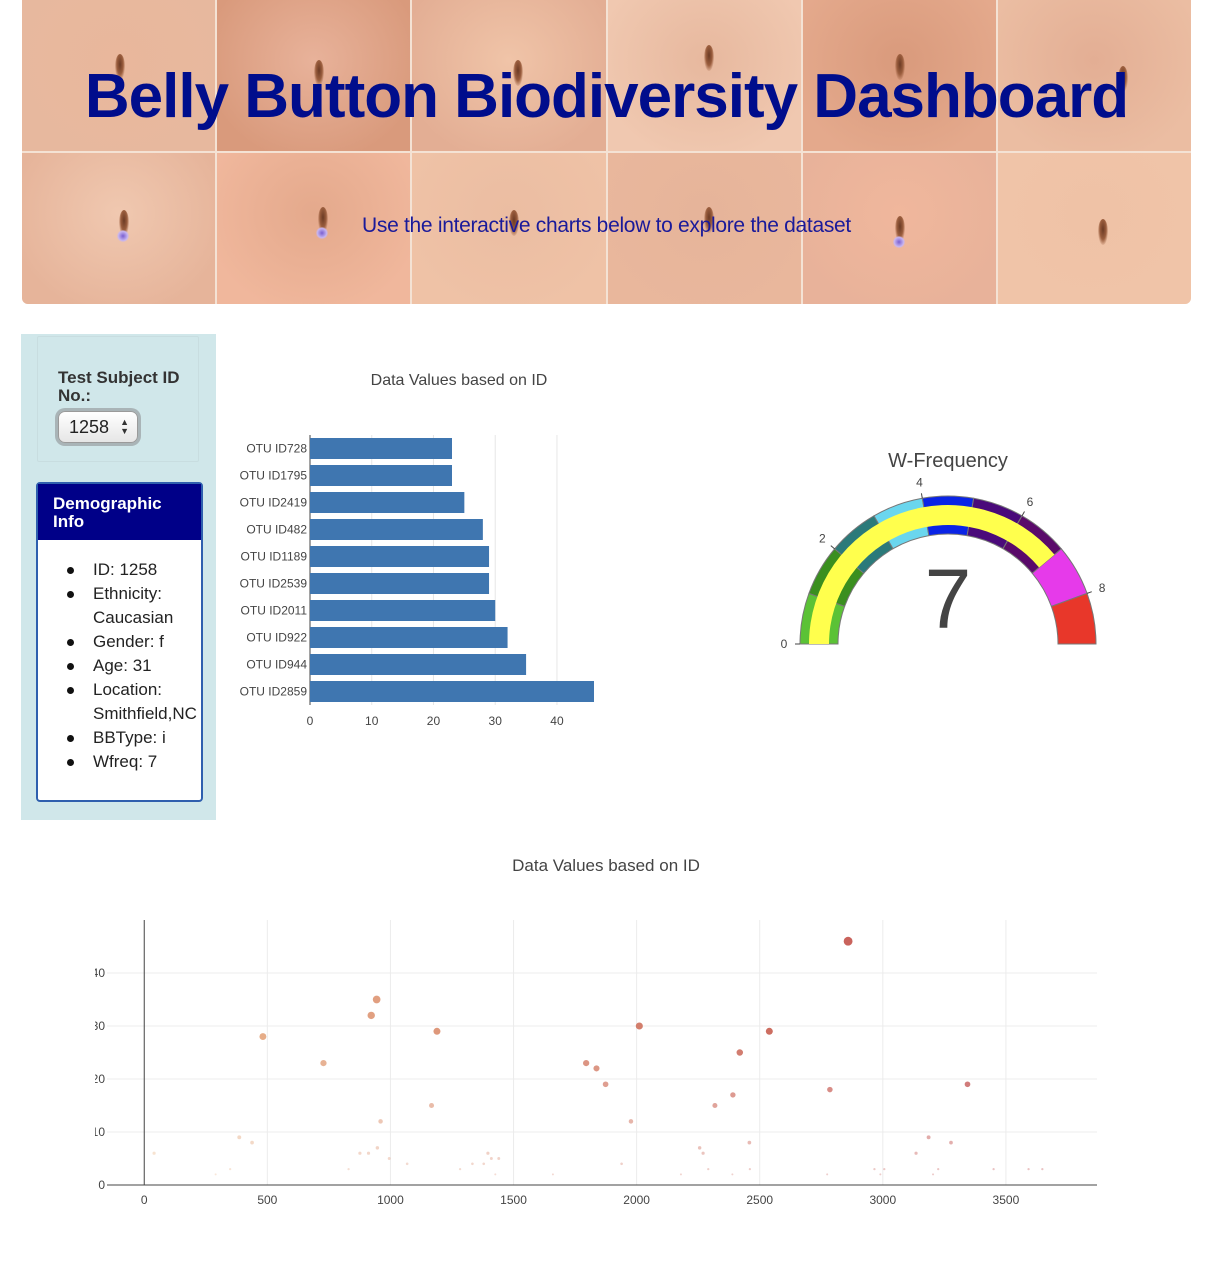 The image size is (1216, 1276). Describe the element at coordinates (1102, 588) in the screenshot. I see `gauge-tick-label: 8` at that location.